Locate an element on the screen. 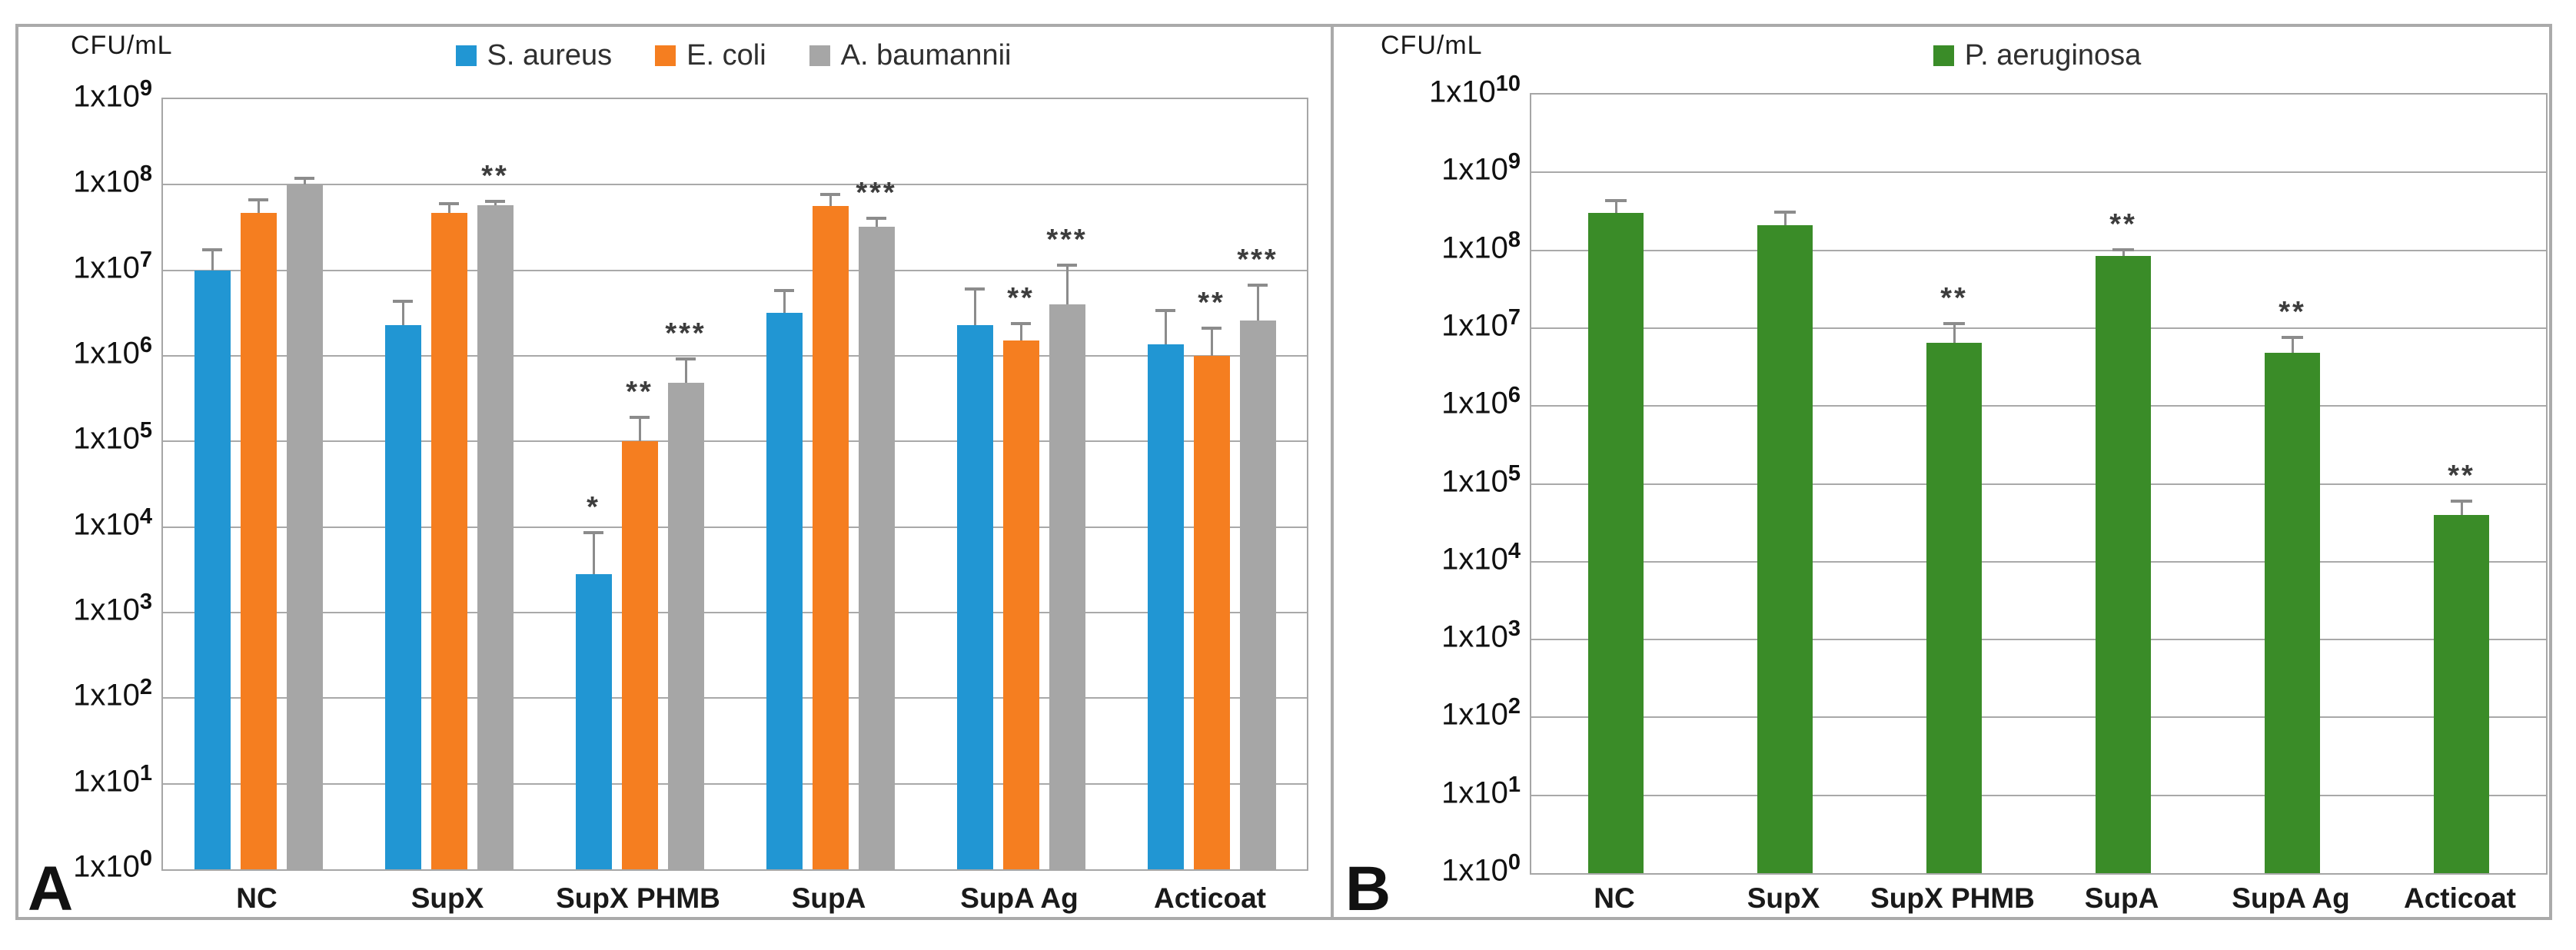 This screenshot has height=950, width=2576. legend-item: A. baumannii is located at coordinates (910, 55).